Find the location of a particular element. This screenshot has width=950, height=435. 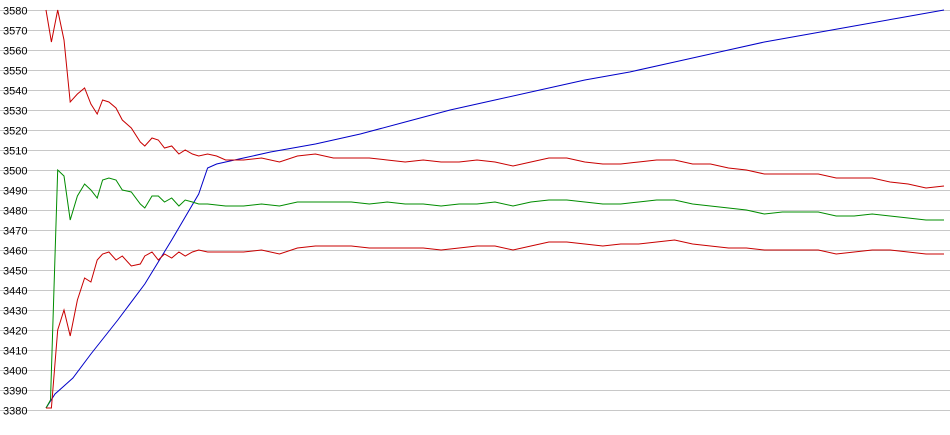

y-tick-label: 3460 is located at coordinates (15, 252).